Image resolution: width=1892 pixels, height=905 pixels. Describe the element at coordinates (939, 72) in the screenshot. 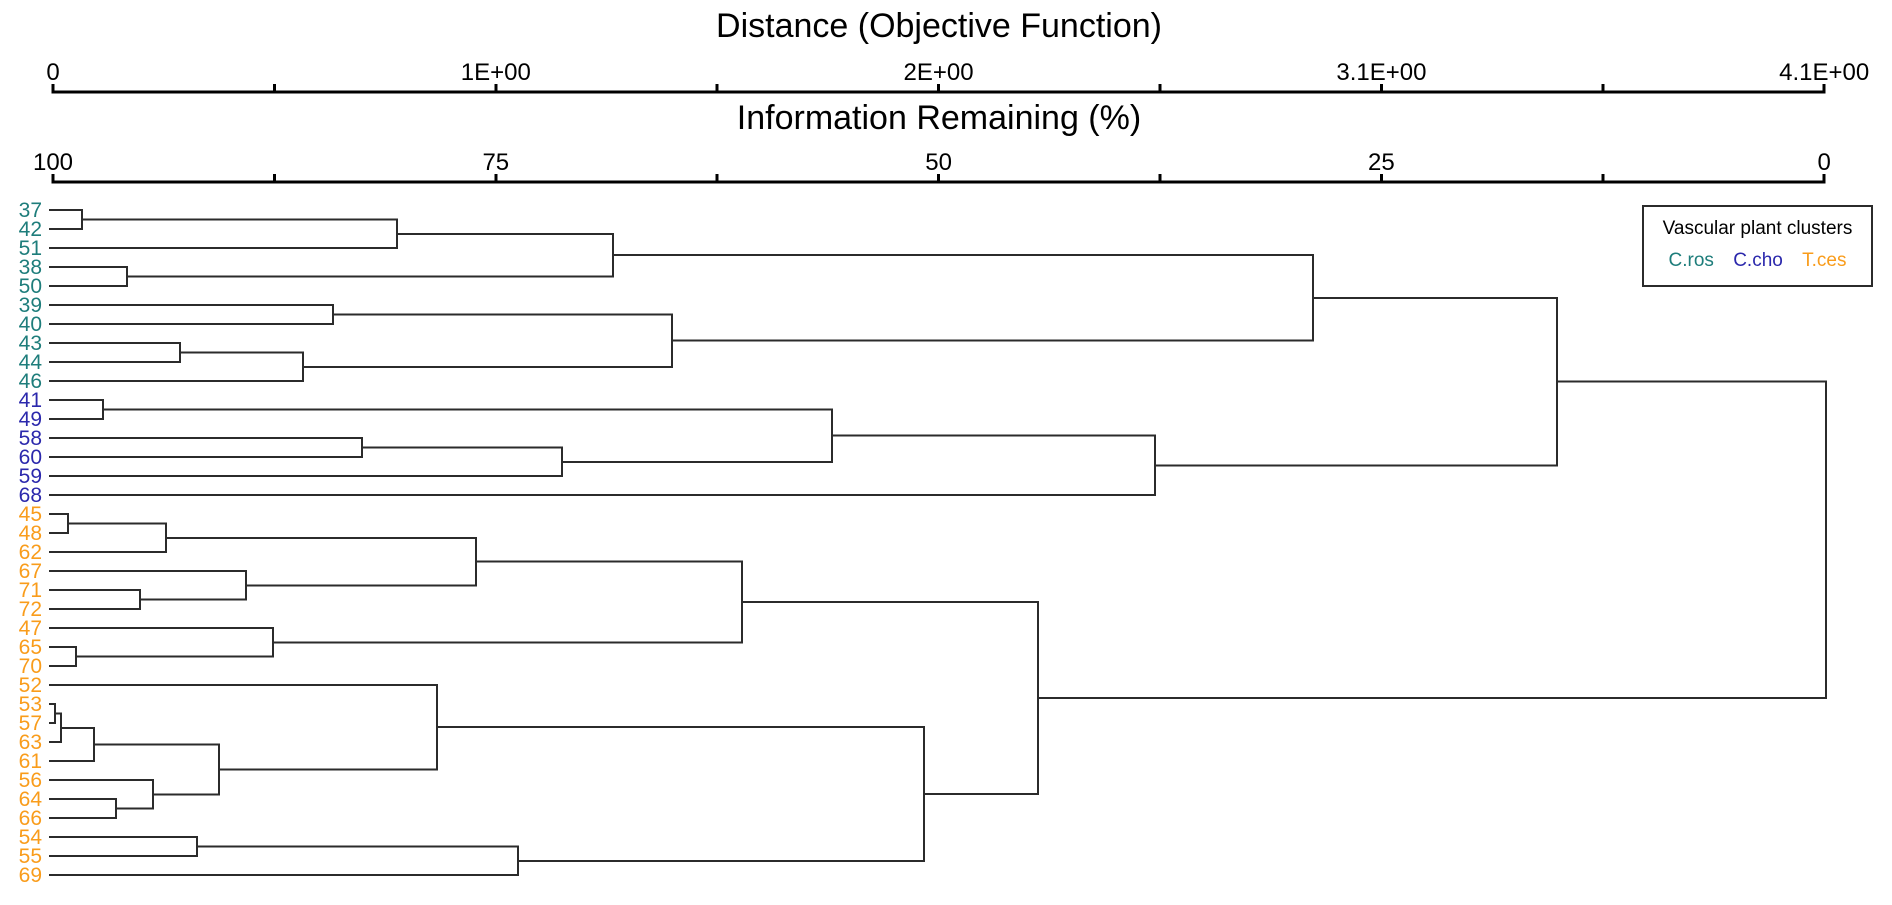

I see `tick-label: 2E+00` at that location.